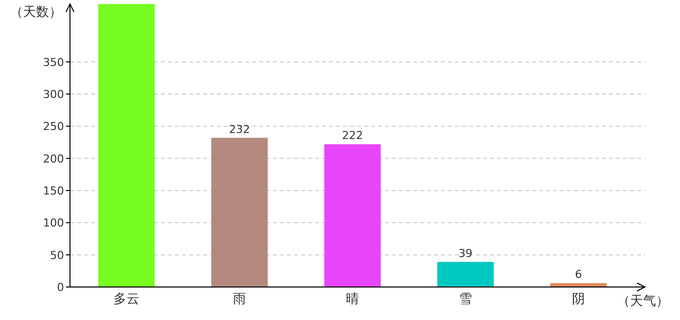  I want to click on y-tick-label: 150, so click(53, 191).